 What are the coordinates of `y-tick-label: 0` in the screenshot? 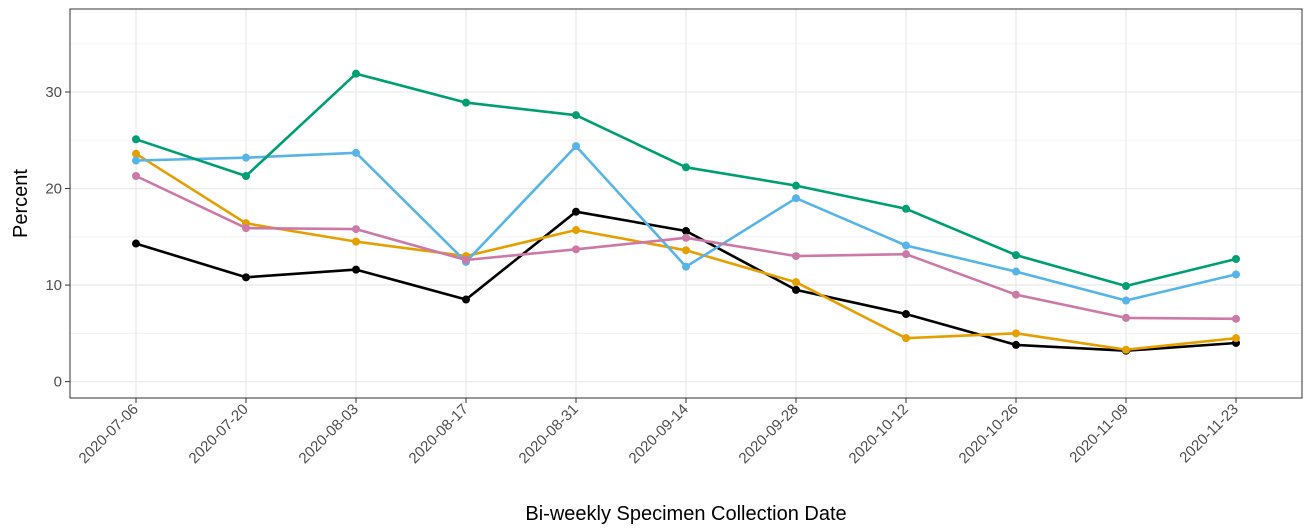 It's located at (58, 382).